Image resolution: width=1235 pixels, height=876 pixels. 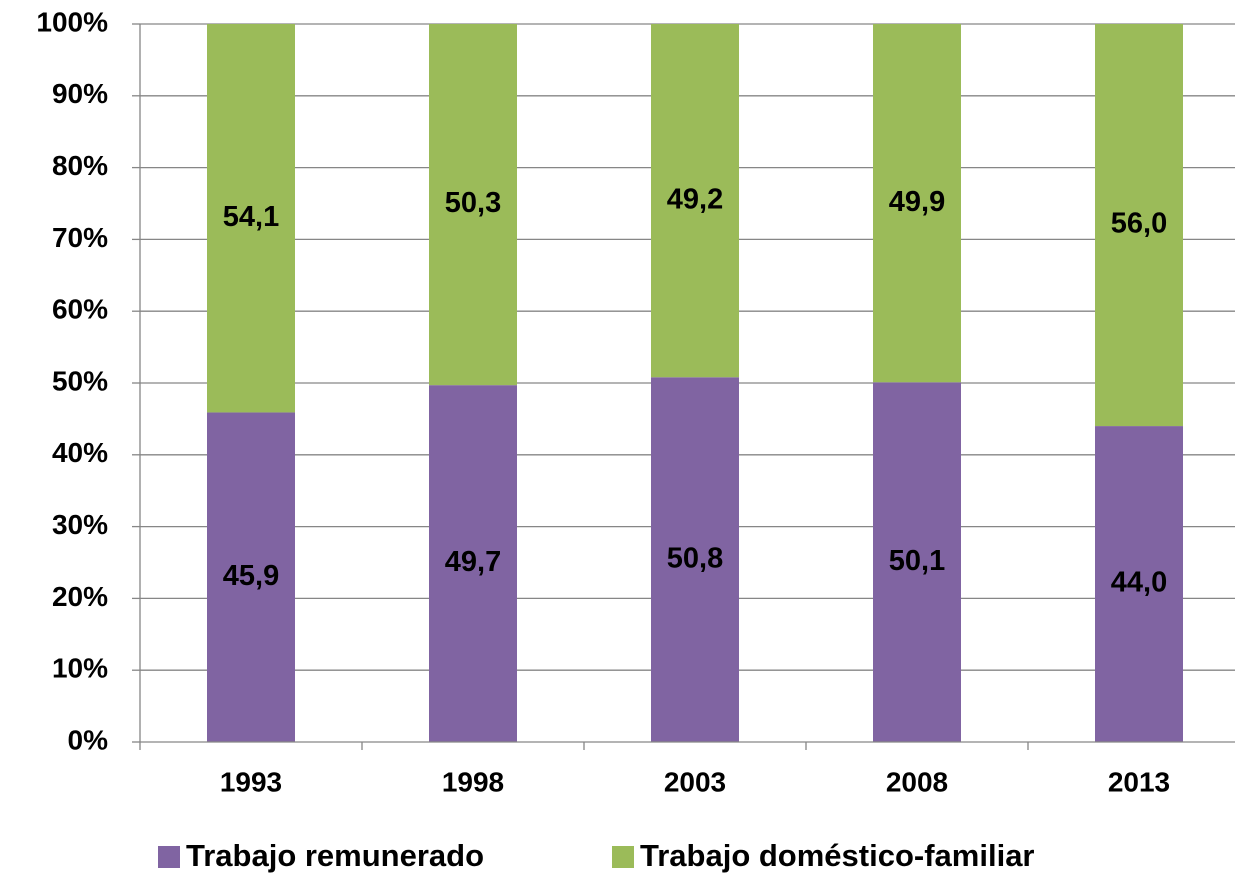 I want to click on data-label: 45,9, so click(x=251, y=576).